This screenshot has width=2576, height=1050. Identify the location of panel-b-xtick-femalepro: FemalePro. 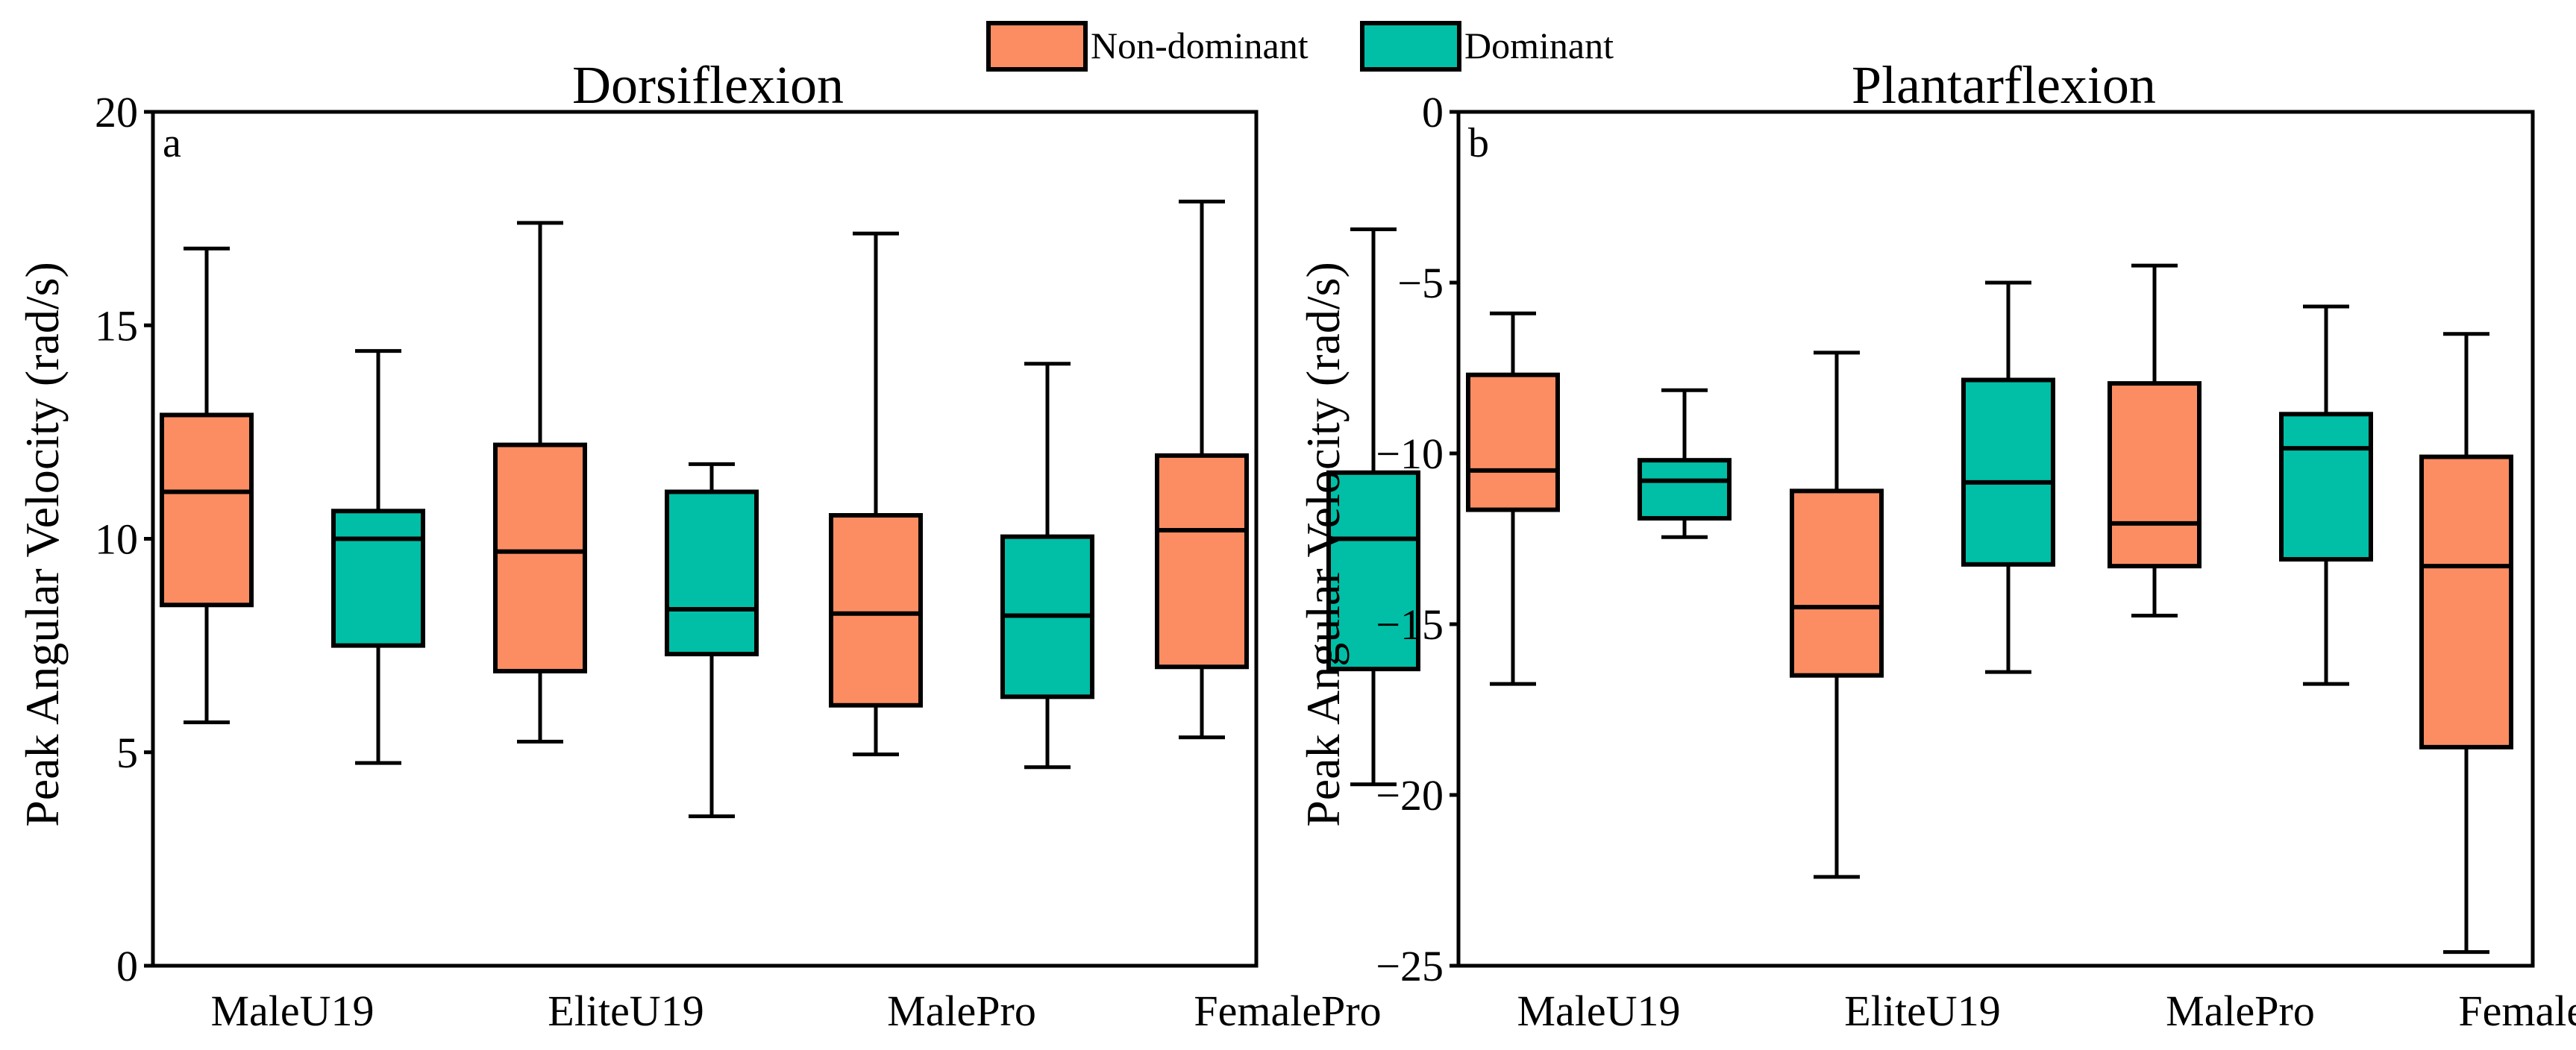
(2517, 1011).